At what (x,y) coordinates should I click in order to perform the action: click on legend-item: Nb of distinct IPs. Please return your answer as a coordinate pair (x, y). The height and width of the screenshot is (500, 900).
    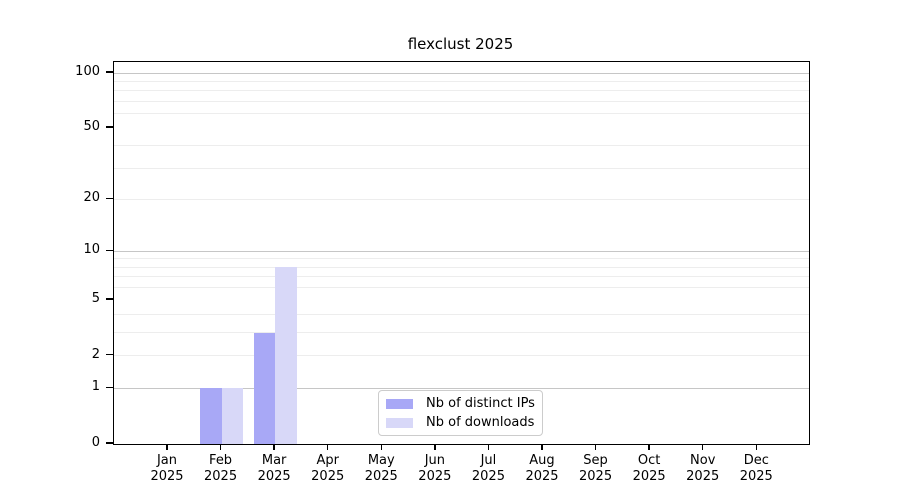
    Looking at the image, I should click on (461, 403).